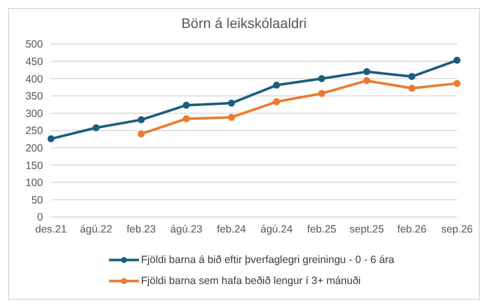  I want to click on x-tick-label: feb.26, so click(412, 229).